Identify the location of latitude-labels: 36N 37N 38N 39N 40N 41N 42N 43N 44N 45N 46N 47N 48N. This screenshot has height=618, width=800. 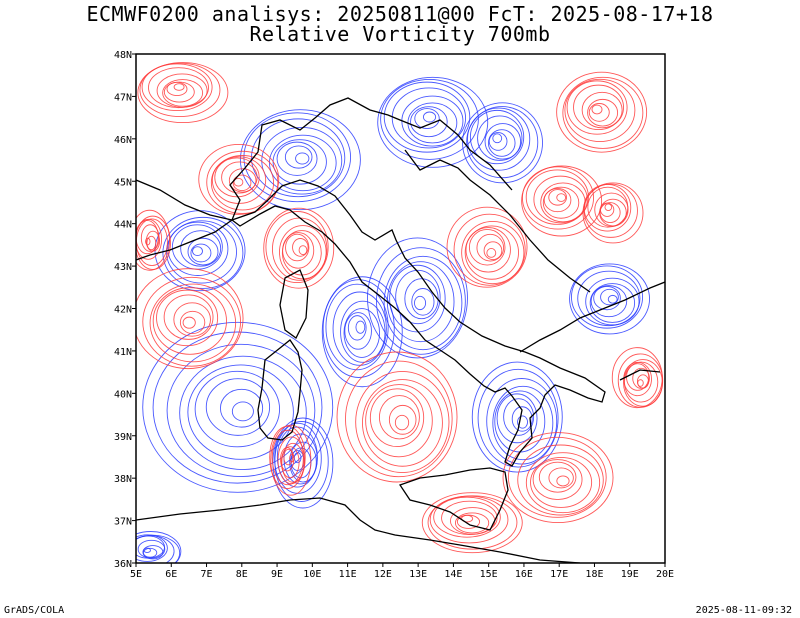
(123, 310).